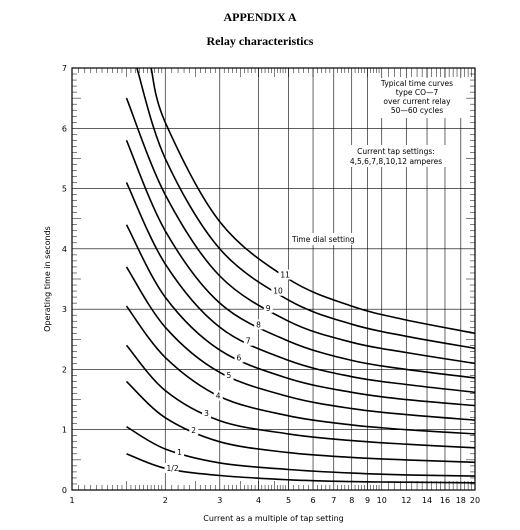  Describe the element at coordinates (445, 500) in the screenshot. I see `x-tick-label: 16` at that location.